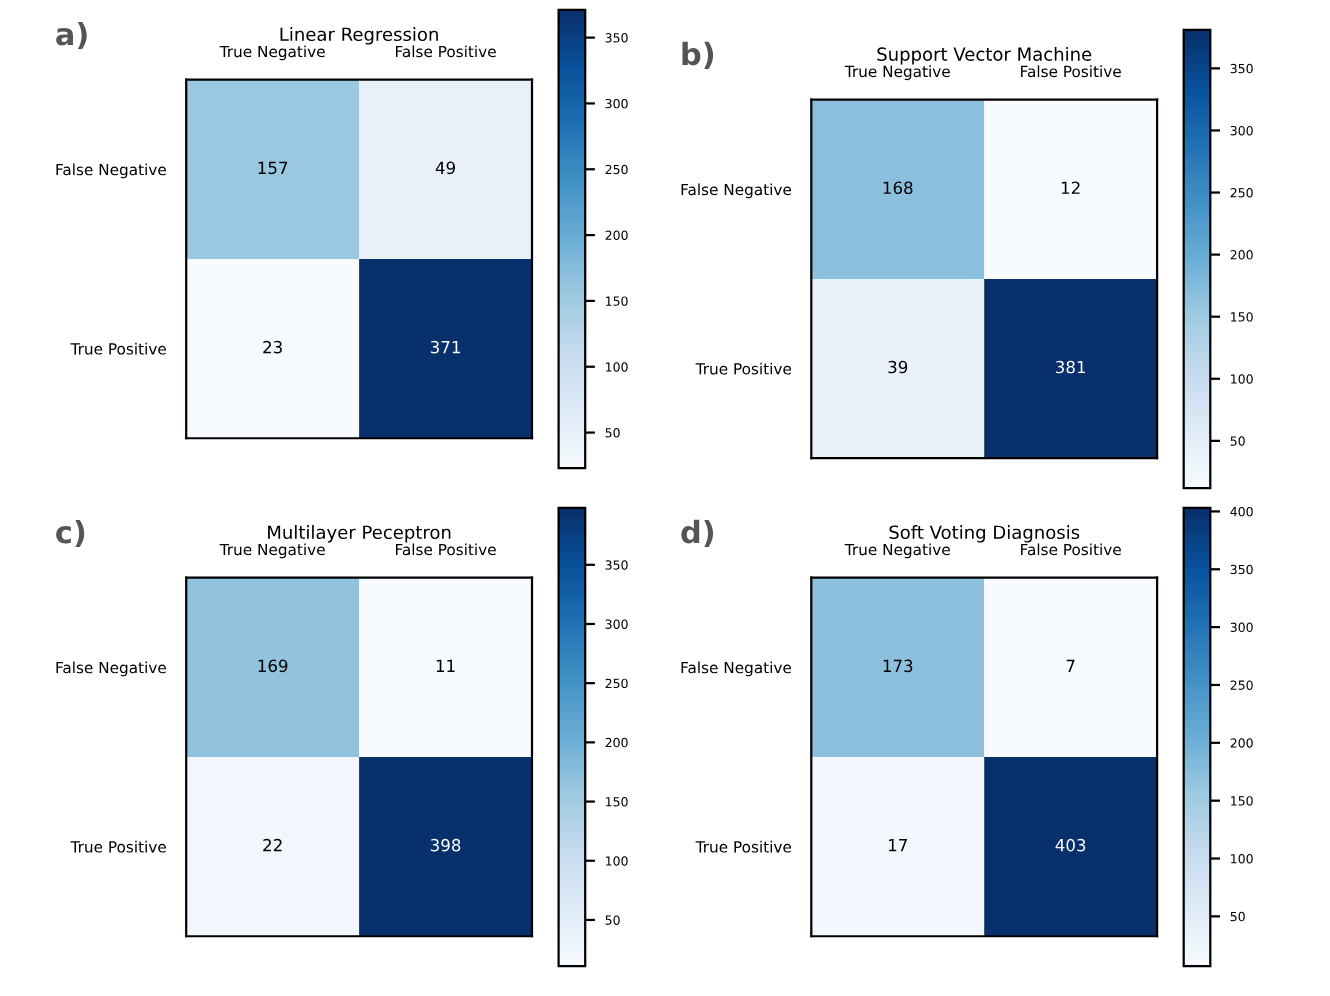  I want to click on data-label: 11, so click(445, 665).